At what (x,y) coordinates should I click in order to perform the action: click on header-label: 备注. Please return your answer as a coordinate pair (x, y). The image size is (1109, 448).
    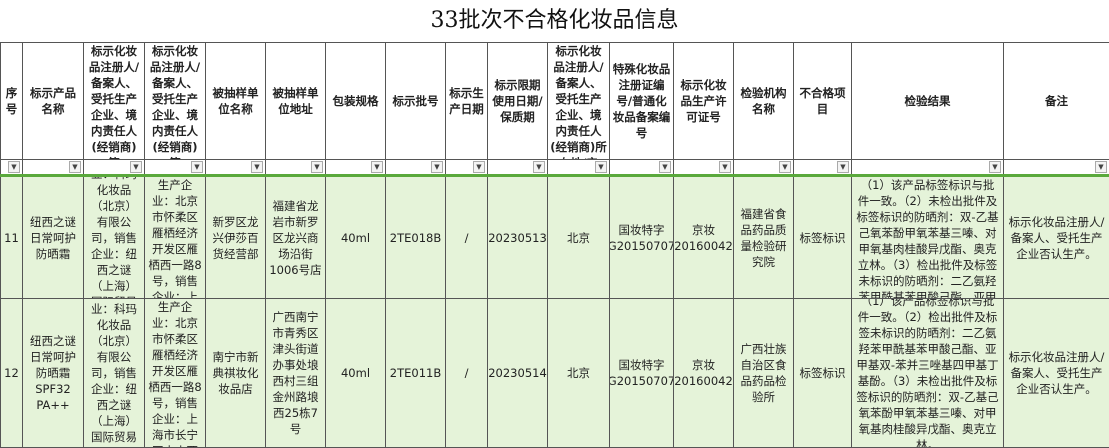
    Looking at the image, I should click on (1056, 101).